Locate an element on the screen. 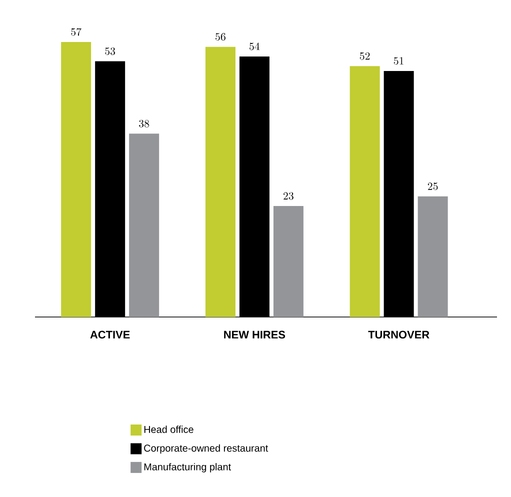 This screenshot has width=511, height=497. x-tick-label: NEW HIRES is located at coordinates (255, 334).